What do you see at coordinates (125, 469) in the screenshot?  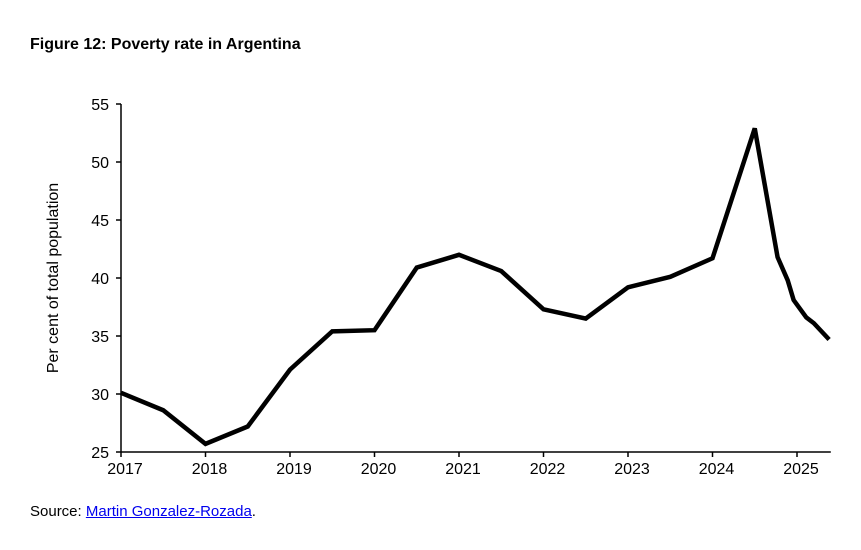 I see `x-tick-label: 2017` at bounding box center [125, 469].